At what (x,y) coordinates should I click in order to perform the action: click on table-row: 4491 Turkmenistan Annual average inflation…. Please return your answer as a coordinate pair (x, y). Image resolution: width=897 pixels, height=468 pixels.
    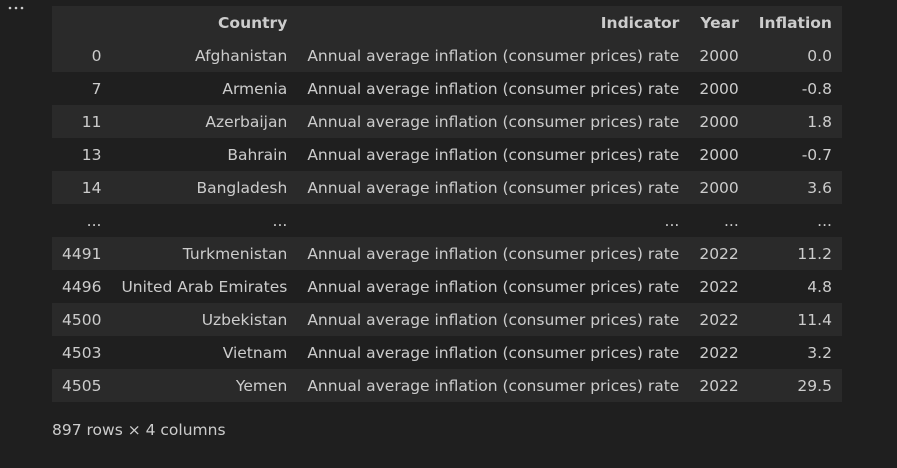
    Looking at the image, I should click on (447, 253).